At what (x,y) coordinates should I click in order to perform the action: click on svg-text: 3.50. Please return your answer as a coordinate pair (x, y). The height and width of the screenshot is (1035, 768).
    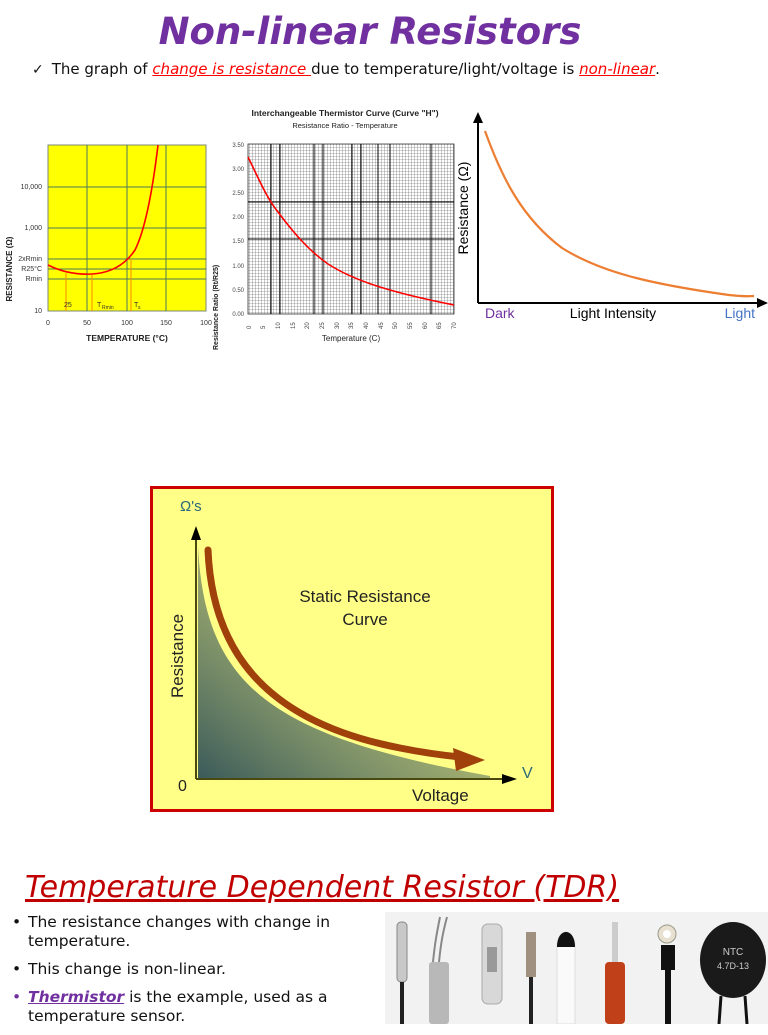
    Looking at the image, I should click on (238, 146).